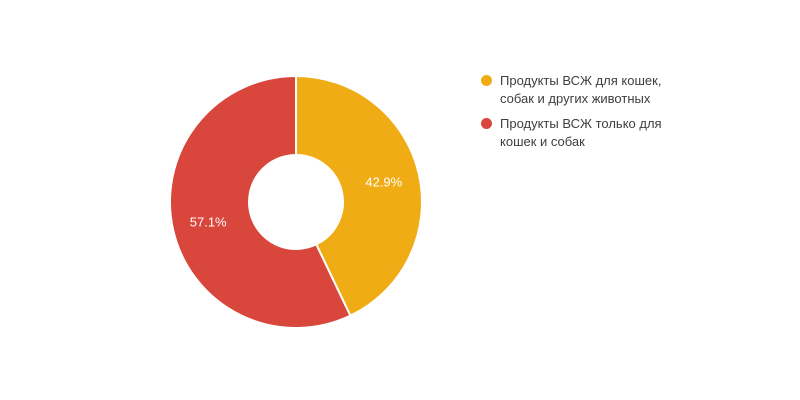  I want to click on legend-label: Продукты ВСЖ только для кошек и собак, so click(581, 132).